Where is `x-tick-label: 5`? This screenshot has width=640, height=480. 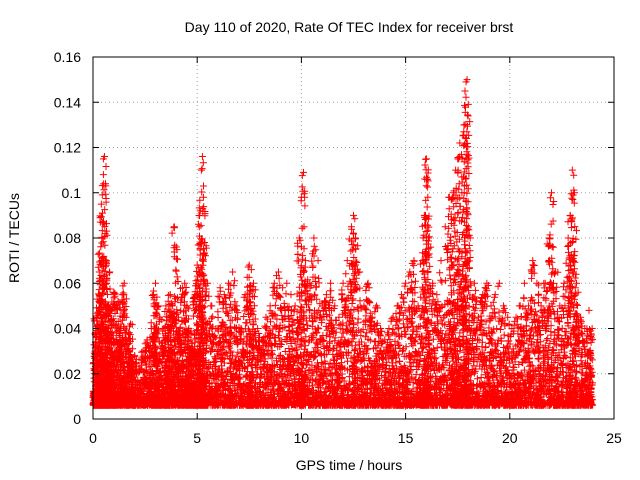 x-tick-label: 5 is located at coordinates (197, 438).